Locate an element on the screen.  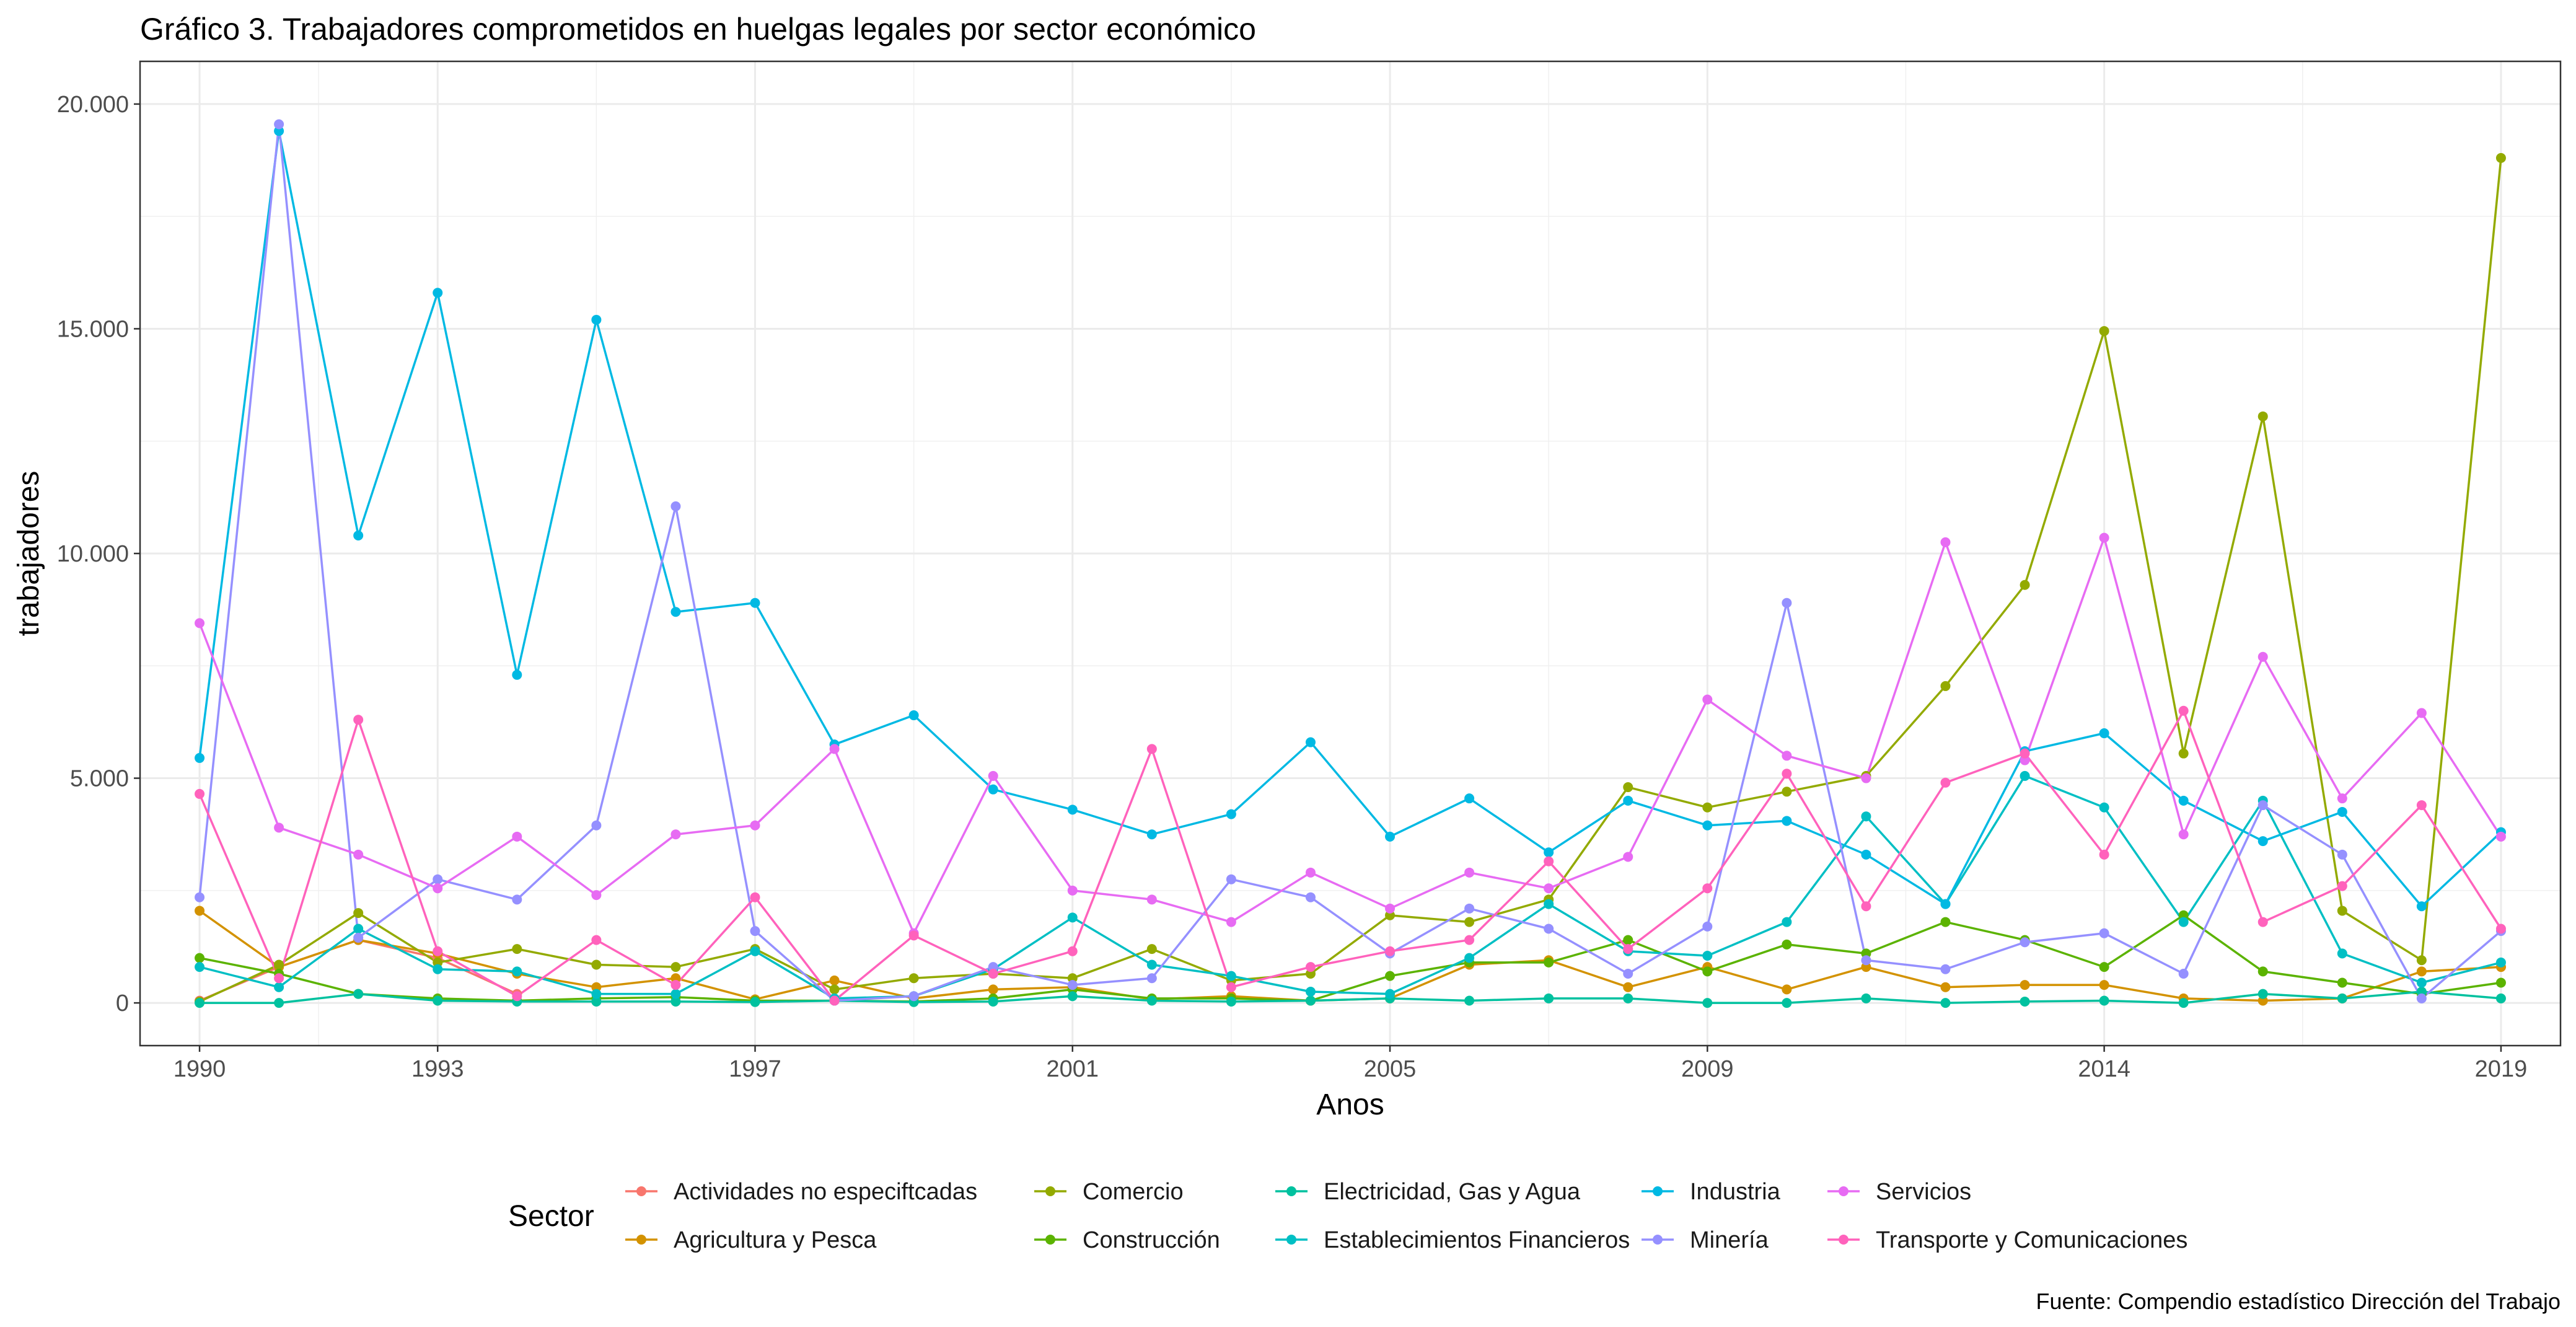
x-tick-label: 2001 is located at coordinates (1072, 1069).